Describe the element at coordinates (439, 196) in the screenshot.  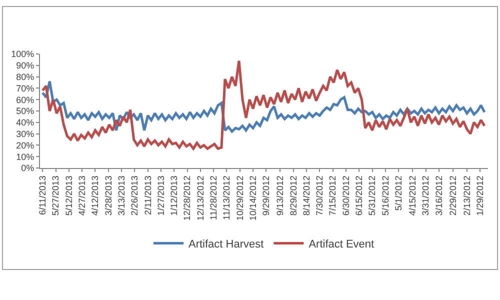
I see `x-tick-label: 3/16/2012` at that location.